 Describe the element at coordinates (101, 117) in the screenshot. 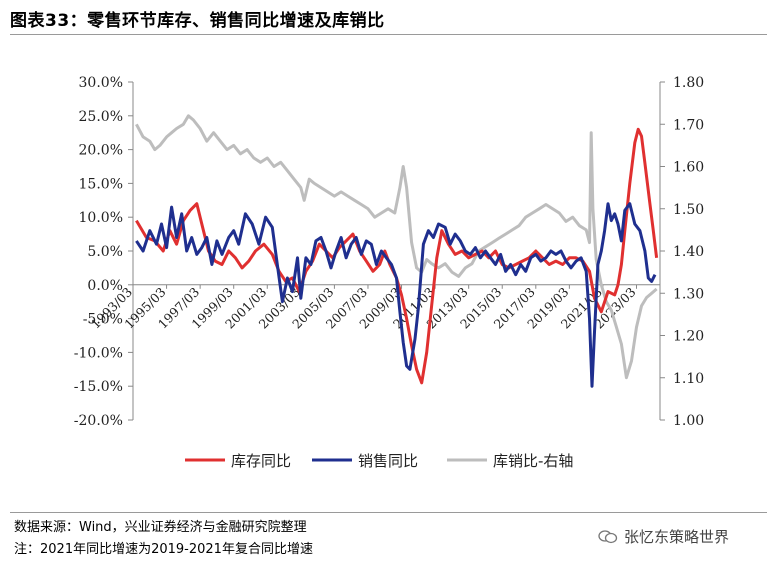

I see `left-tick-label: 25.0%` at that location.